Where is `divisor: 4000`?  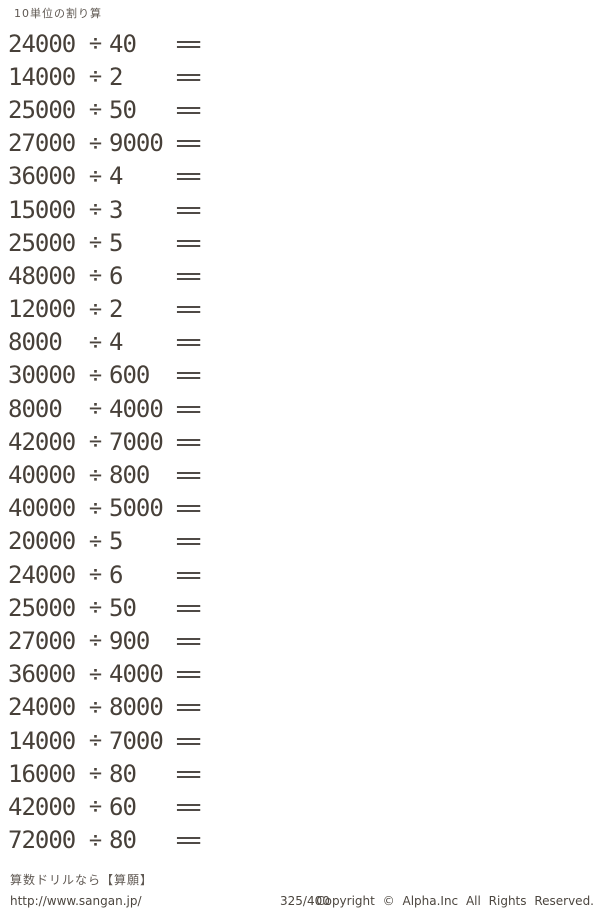
divisor: 4000 is located at coordinates (136, 408).